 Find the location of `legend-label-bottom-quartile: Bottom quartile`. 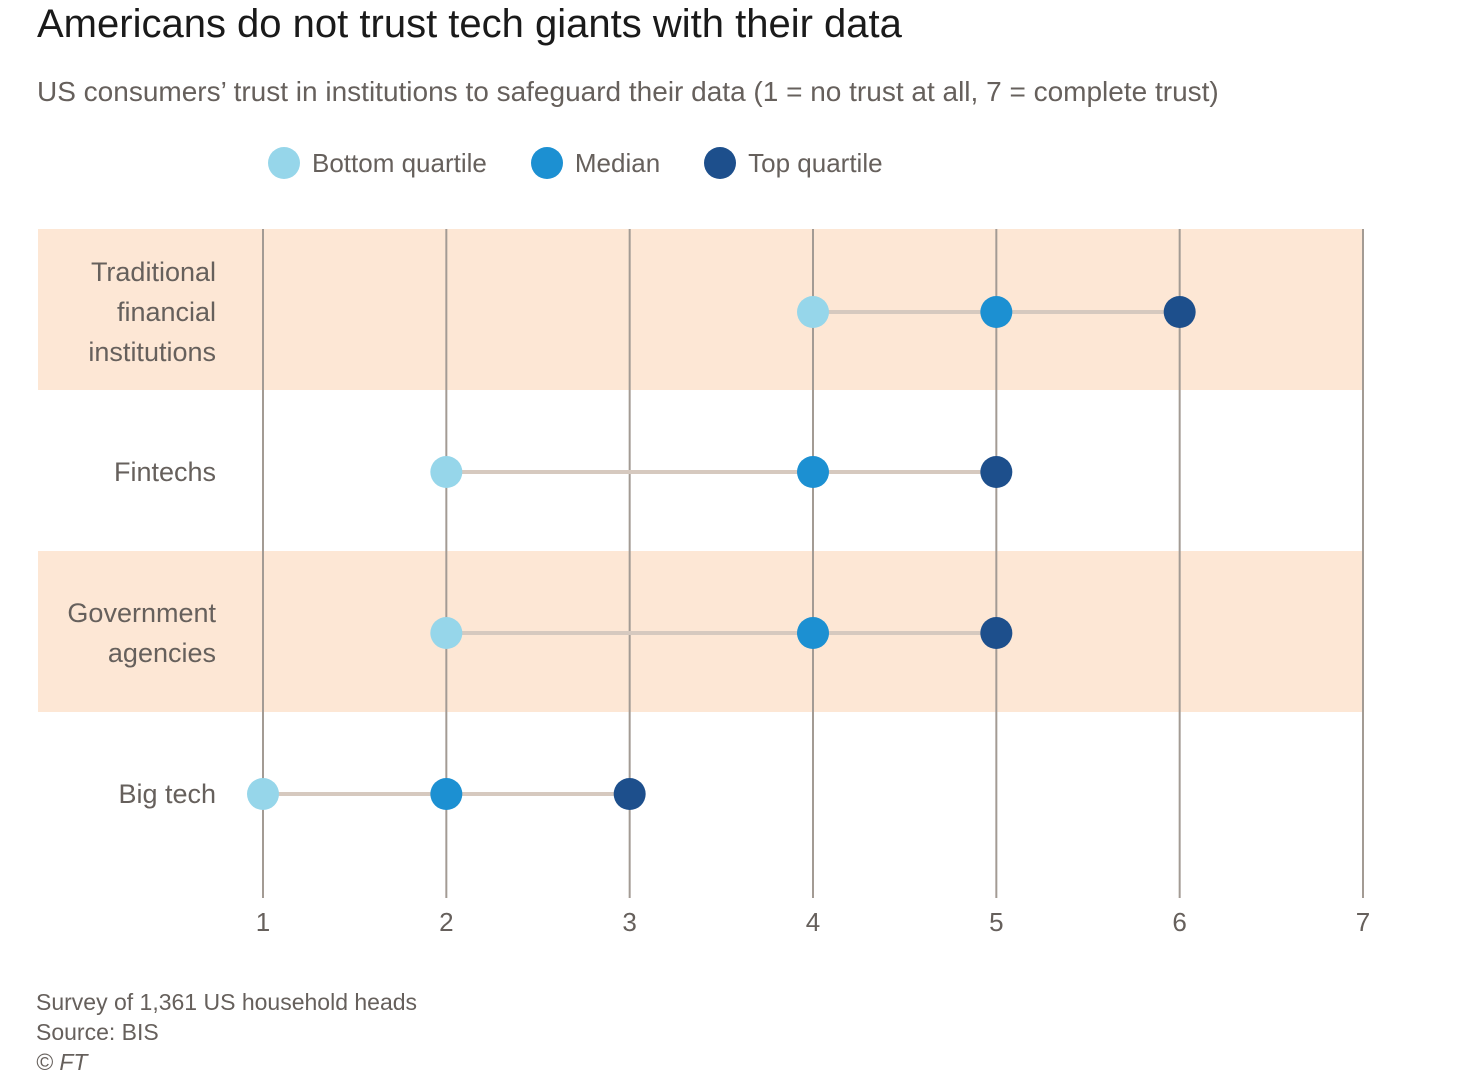

legend-label-bottom-quartile: Bottom quartile is located at coordinates (399, 162).